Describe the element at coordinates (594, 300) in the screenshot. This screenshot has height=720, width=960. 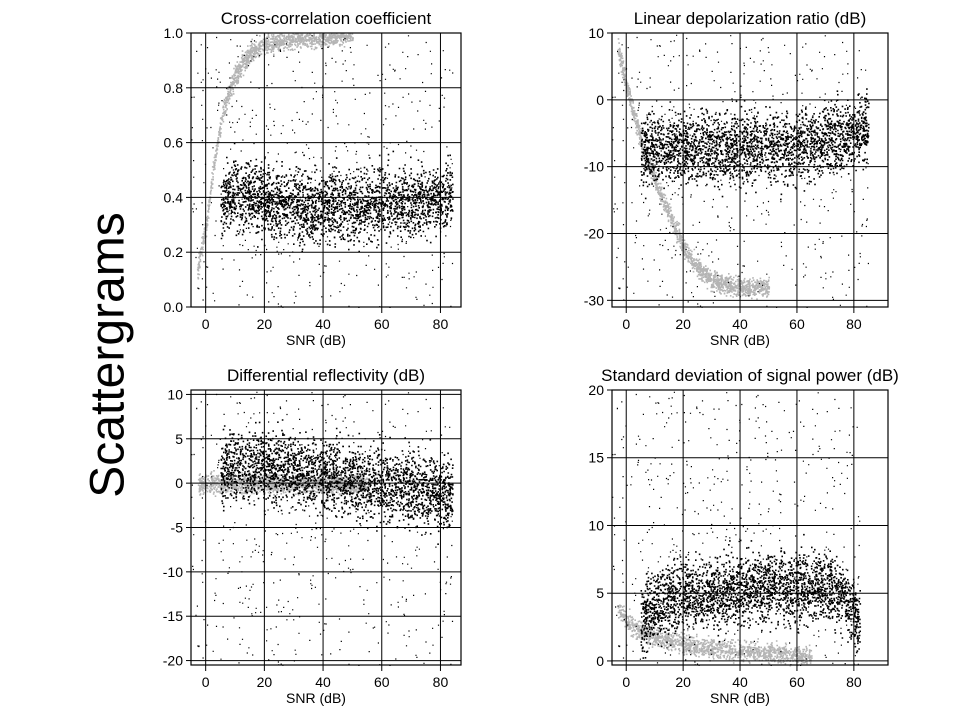
I see `y-tick-label: -30` at that location.